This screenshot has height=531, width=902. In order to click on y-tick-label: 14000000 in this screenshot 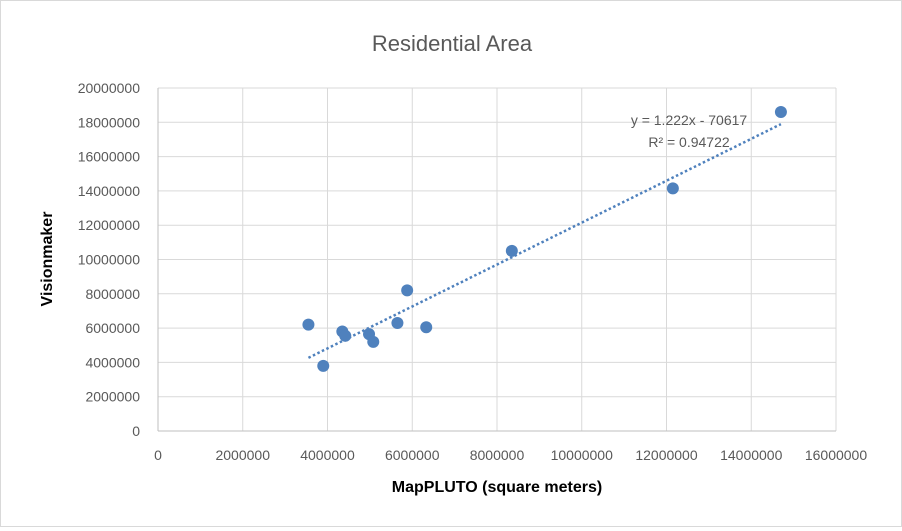, I will do `click(109, 191)`.